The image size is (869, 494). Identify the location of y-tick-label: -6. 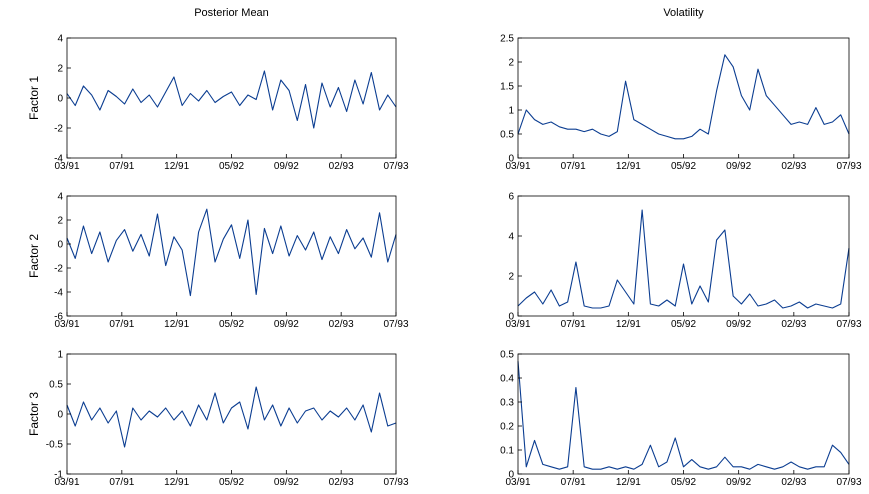
(58, 317).